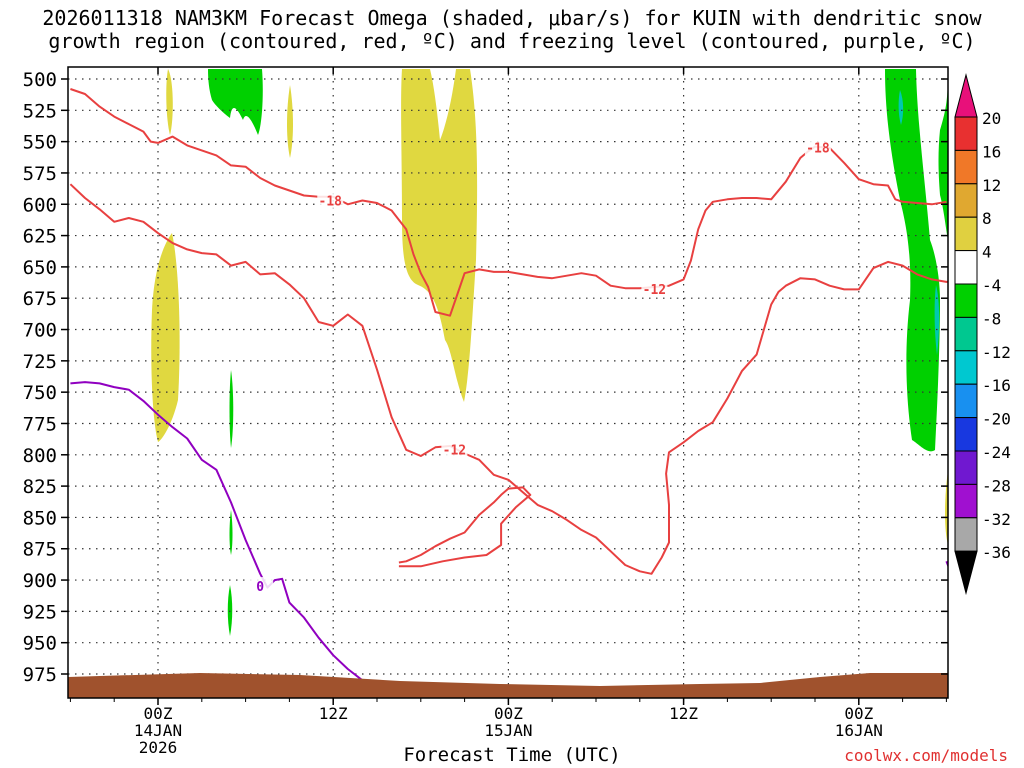 This screenshot has width=1024, height=768. I want to click on colorbar-label: 12, so click(991, 185).